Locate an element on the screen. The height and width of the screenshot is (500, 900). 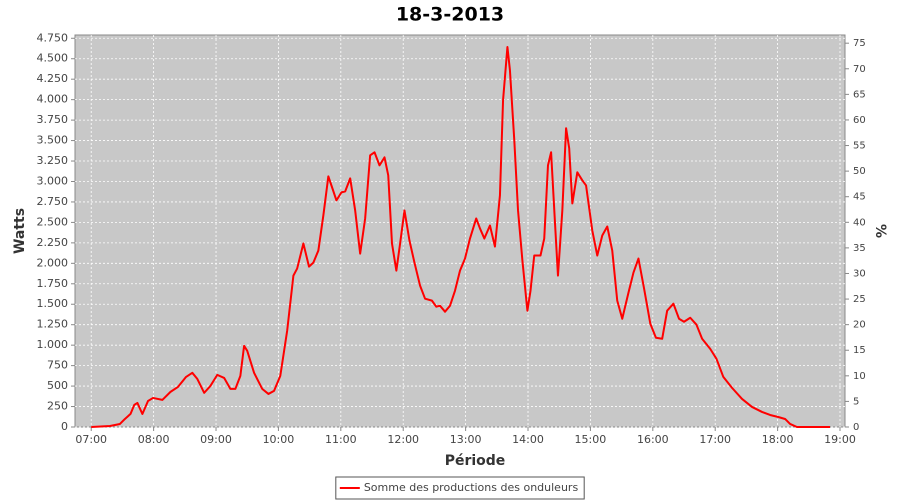
y-tick-label: 750 is located at coordinates (57, 365).